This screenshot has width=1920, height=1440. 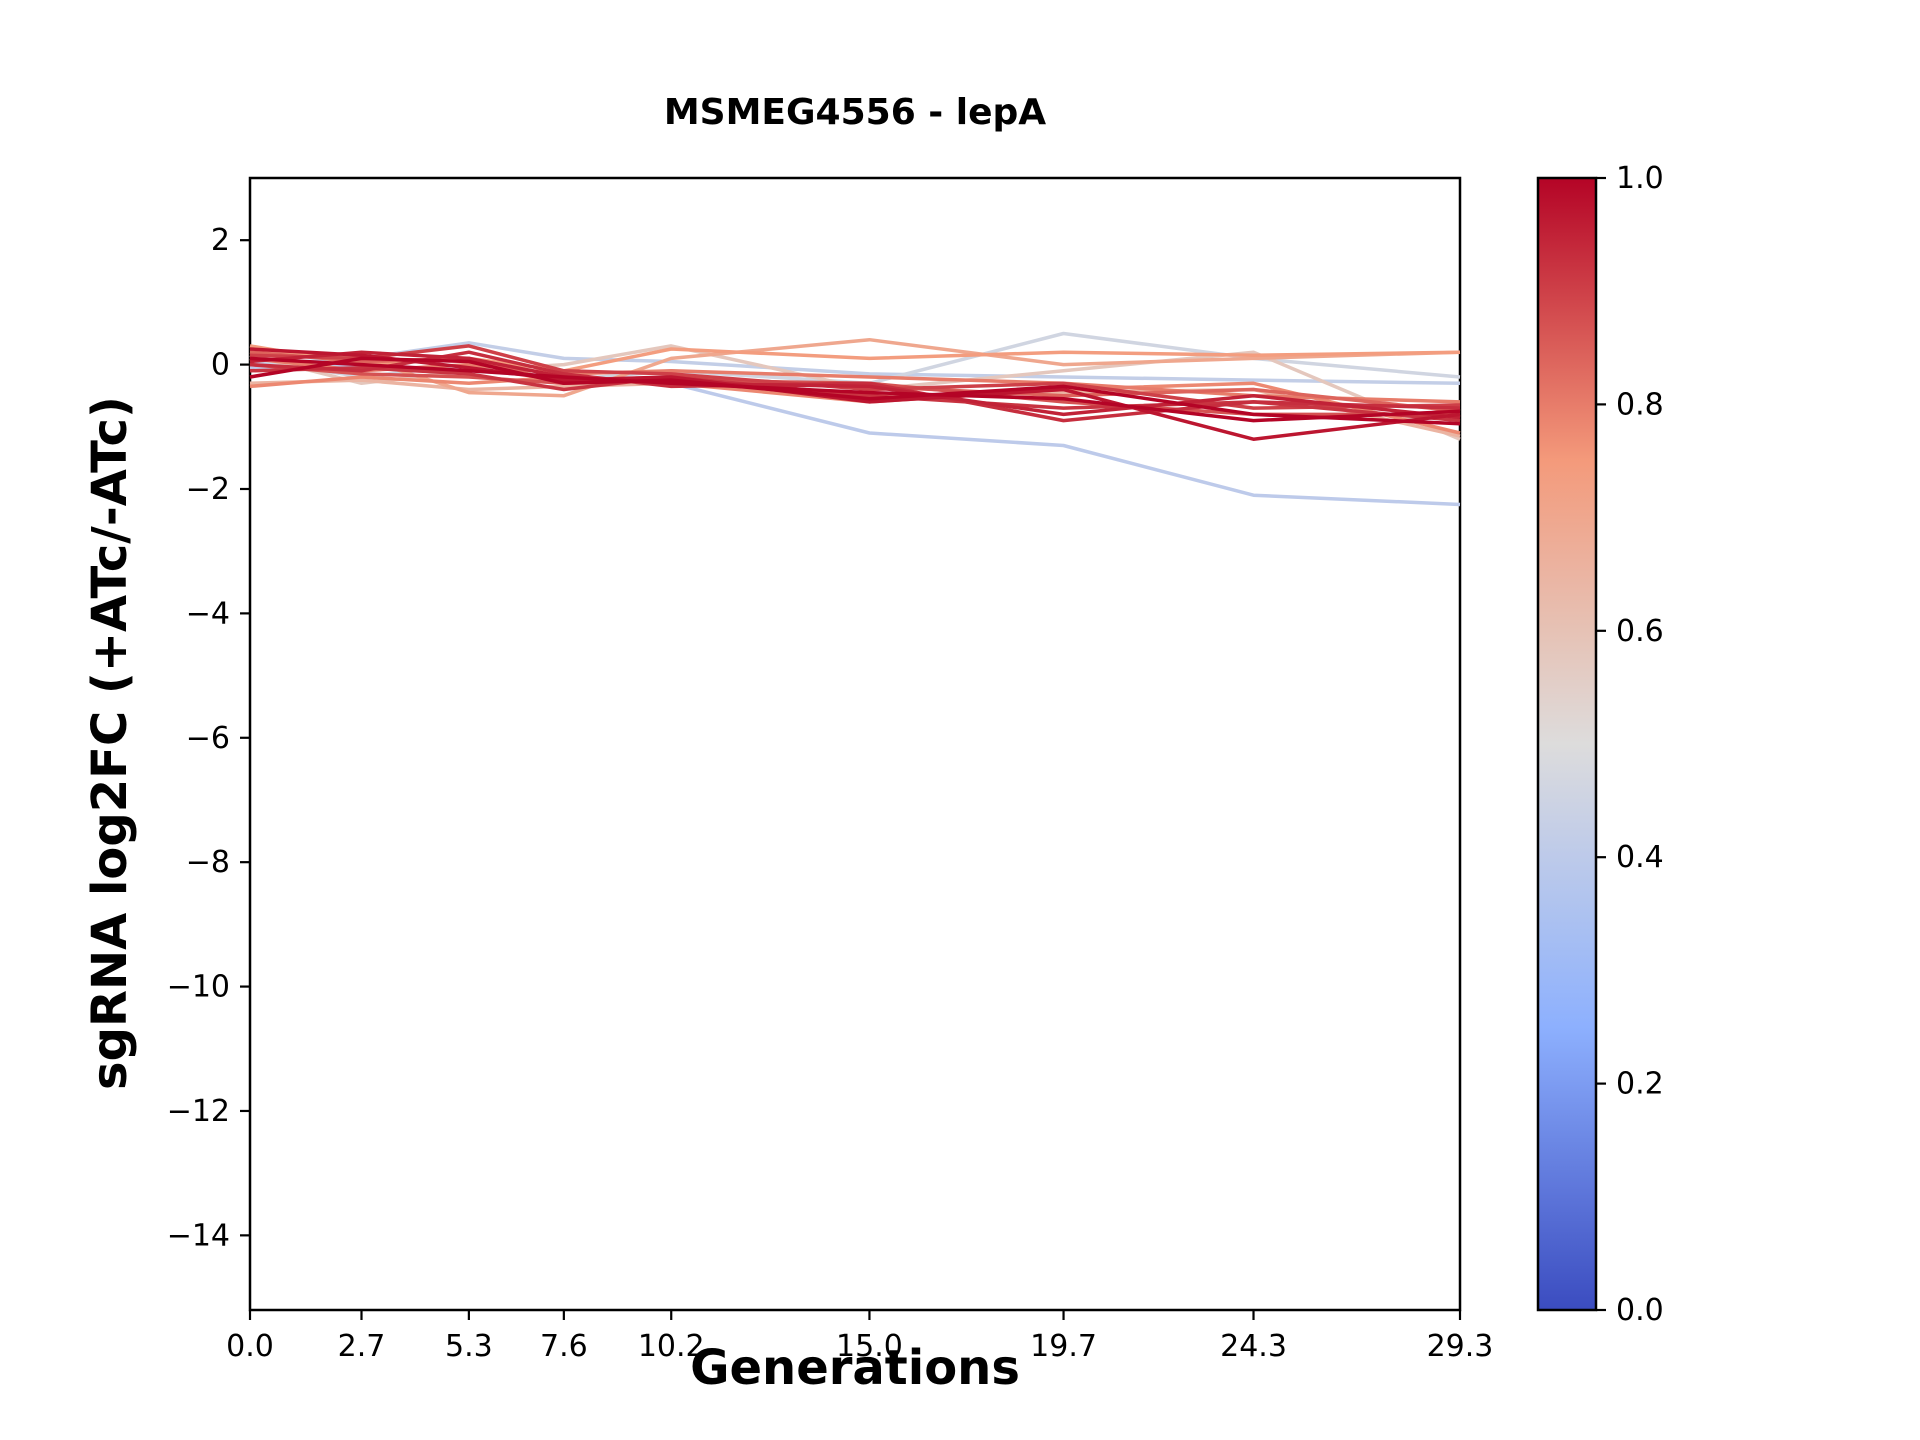 I want to click on x-tick-label: 5.3, so click(x=469, y=1346).